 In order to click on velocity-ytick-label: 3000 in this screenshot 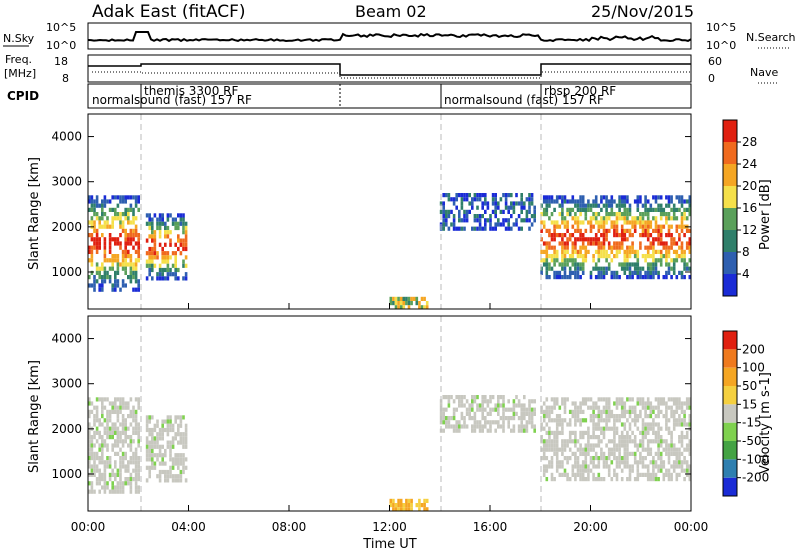, I will do `click(66, 384)`.